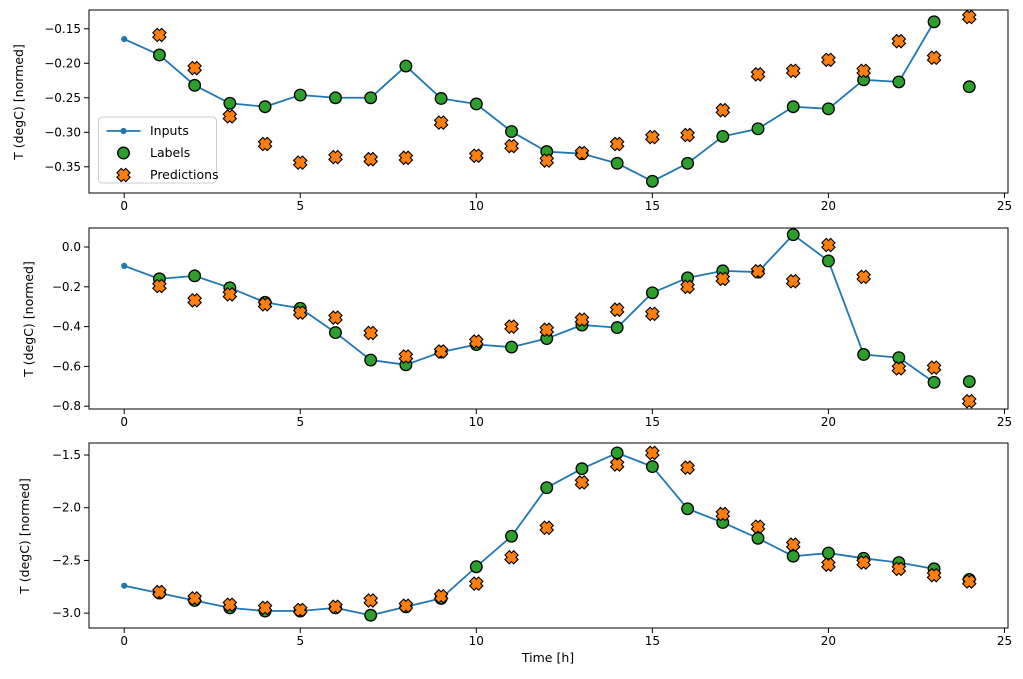 The height and width of the screenshot is (679, 1023). What do you see at coordinates (28, 318) in the screenshot?
I see `y-axis-label-middle: T (degC) [normed]` at bounding box center [28, 318].